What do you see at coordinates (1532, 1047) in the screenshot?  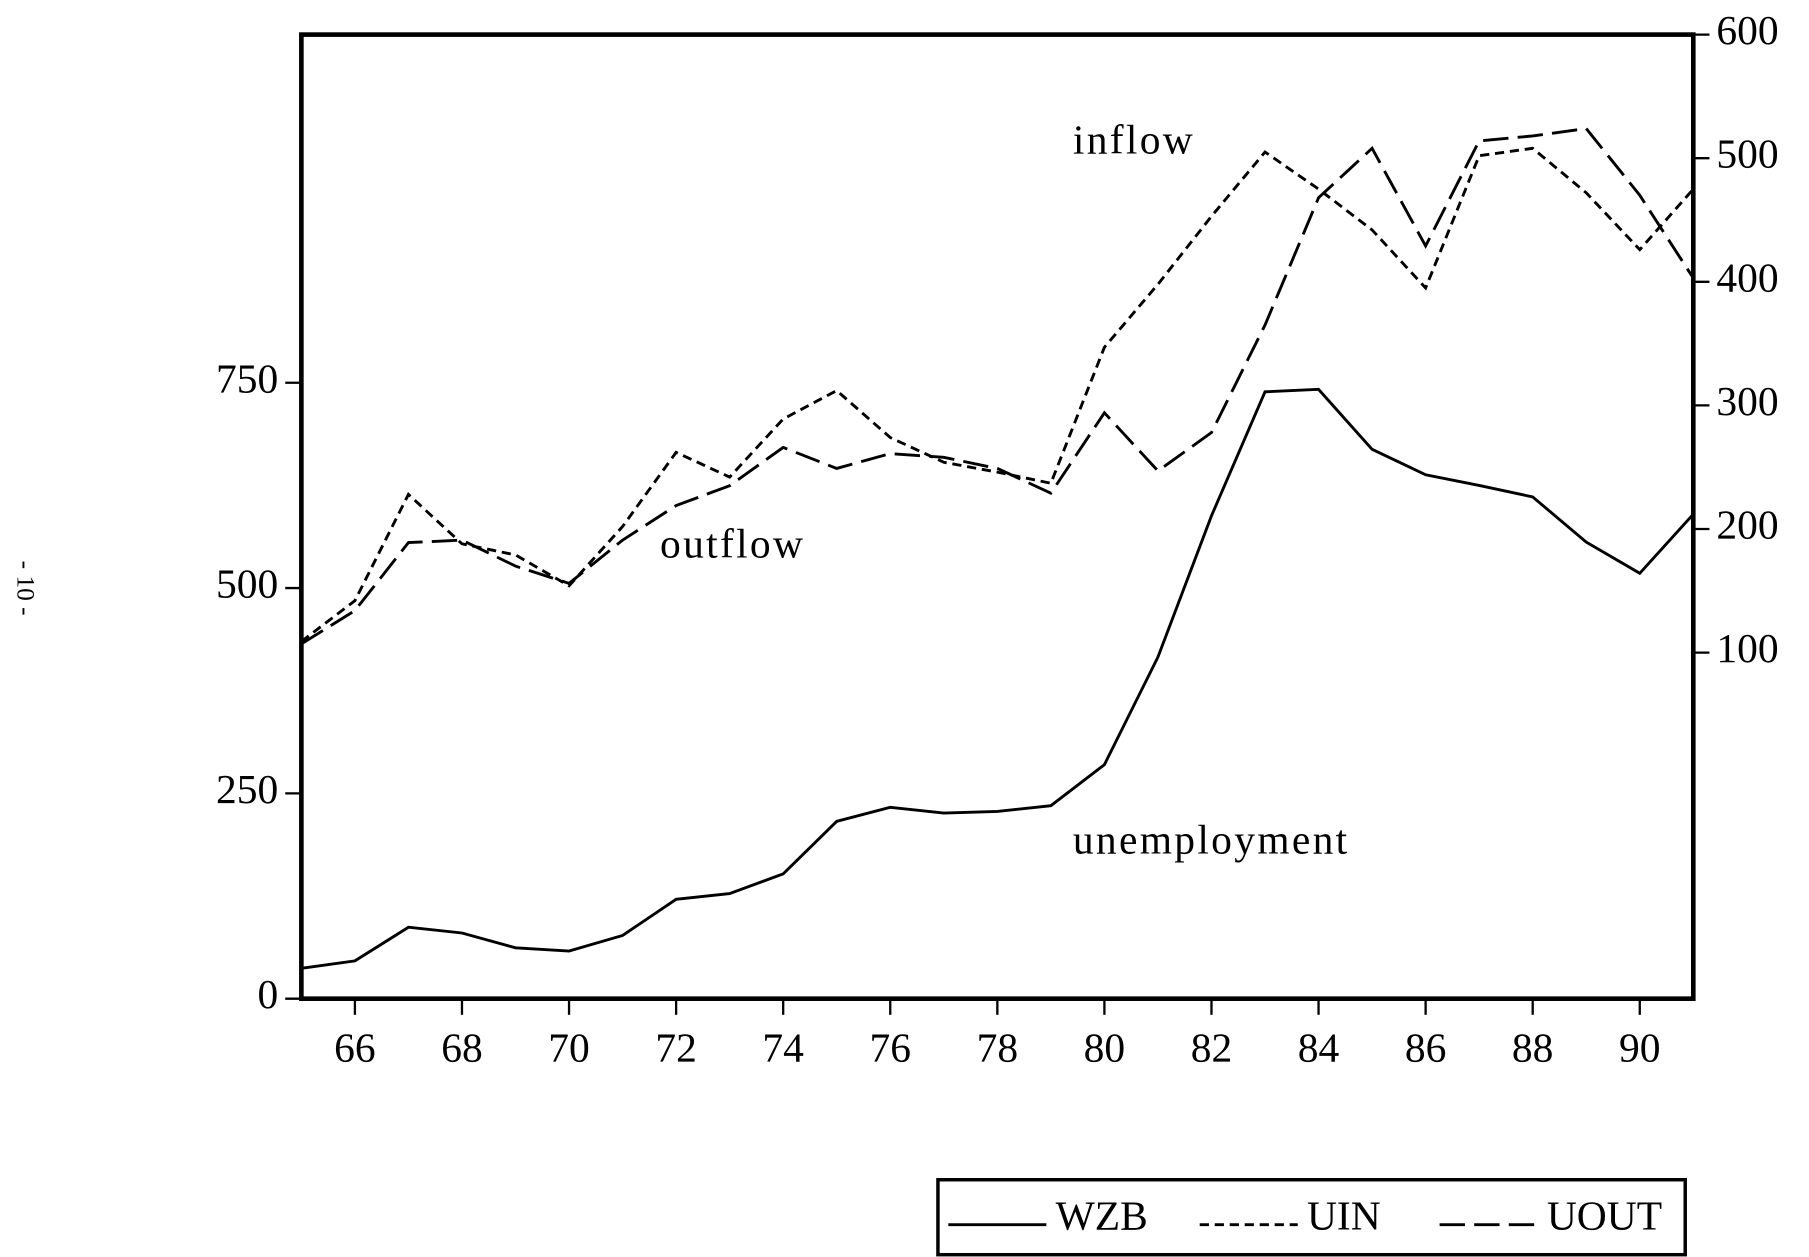 I see `x-tick-label: 88` at bounding box center [1532, 1047].